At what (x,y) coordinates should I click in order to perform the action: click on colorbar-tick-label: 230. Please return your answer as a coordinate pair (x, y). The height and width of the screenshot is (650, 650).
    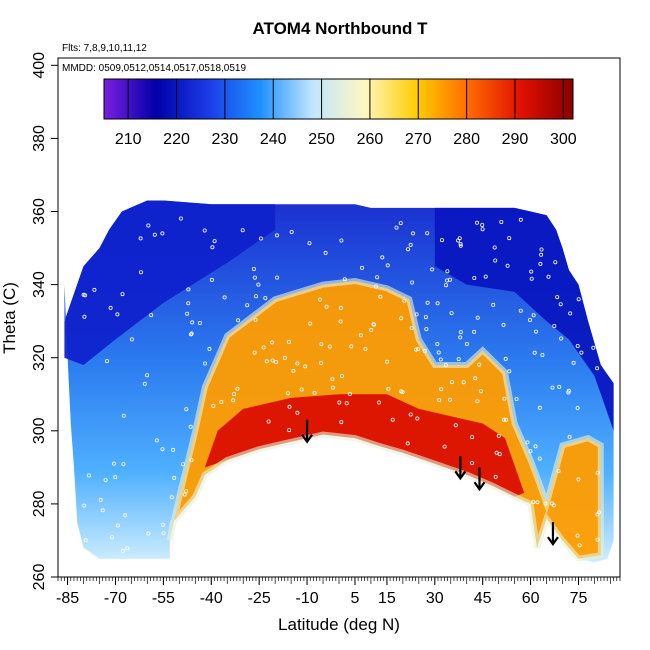
    Looking at the image, I should click on (225, 139).